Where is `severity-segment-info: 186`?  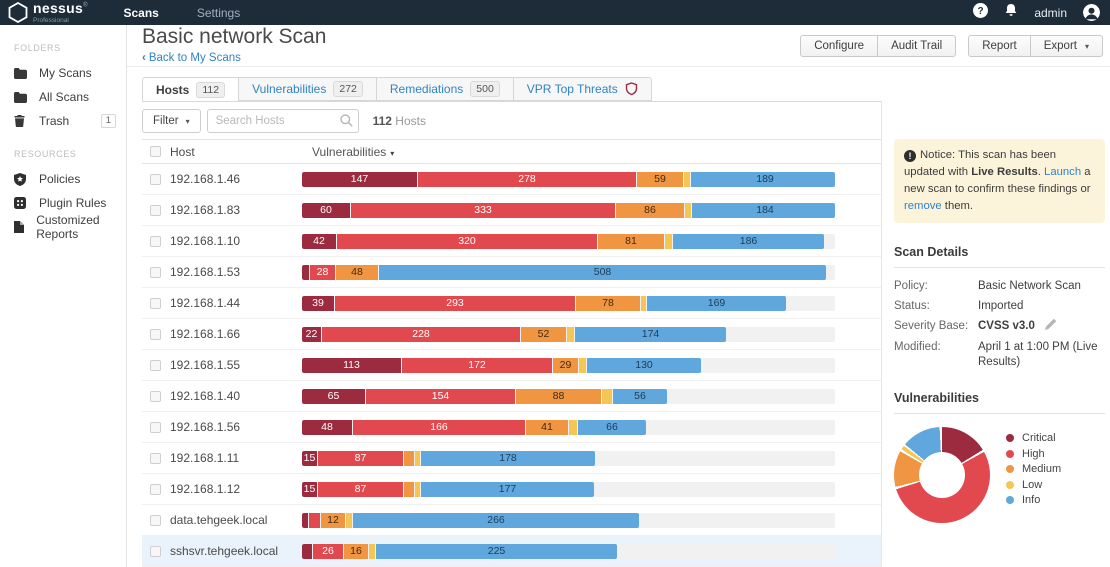
severity-segment-info: 186 is located at coordinates (748, 241).